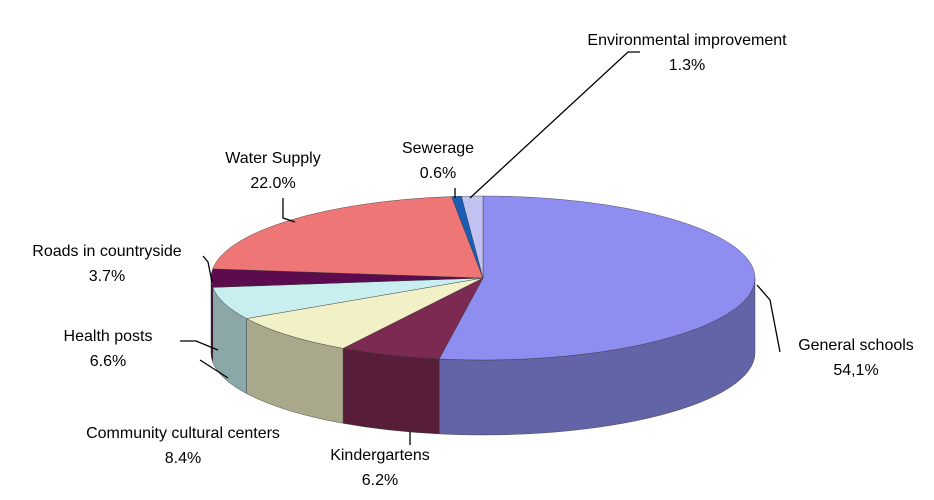 The width and height of the screenshot is (934, 500). I want to click on slice-label: Sewerage, so click(438, 148).